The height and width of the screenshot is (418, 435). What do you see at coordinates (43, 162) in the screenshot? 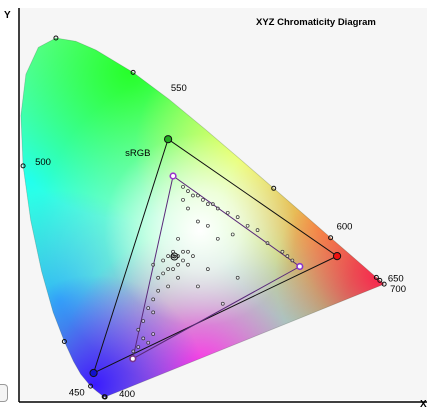
I see `wavelength-label: 500` at bounding box center [43, 162].